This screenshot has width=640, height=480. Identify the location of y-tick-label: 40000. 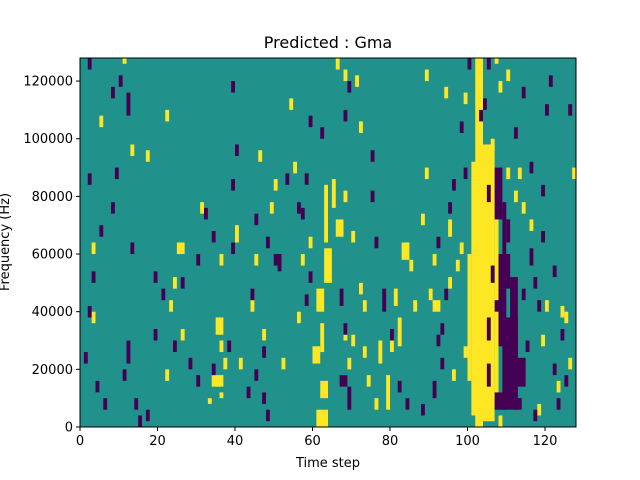
(52, 312).